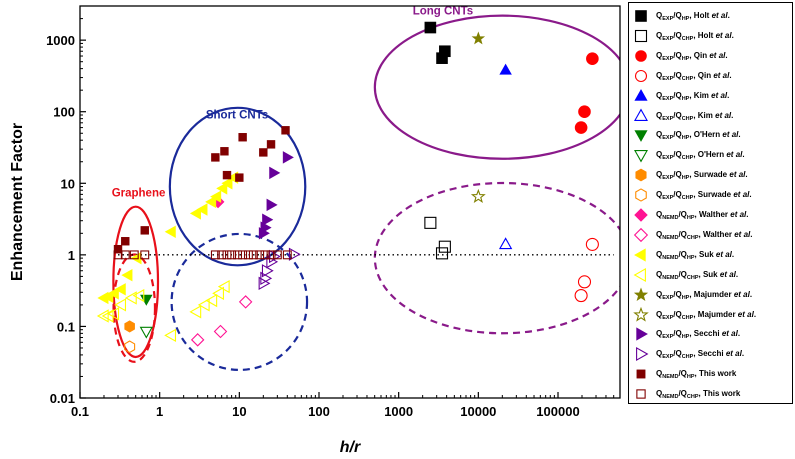  I want to click on x-tick-label: 100000, so click(557, 411).